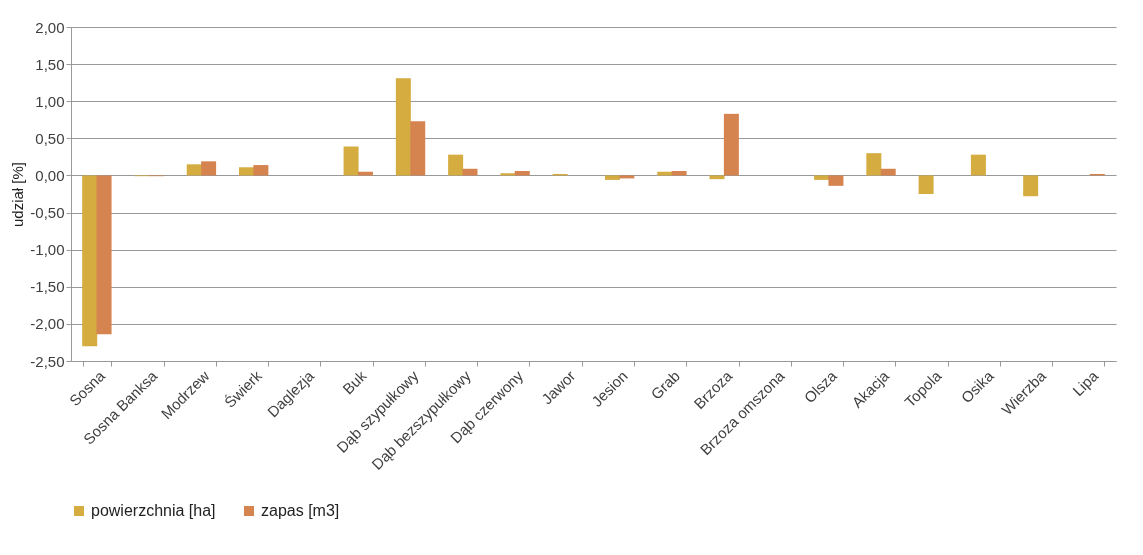 This screenshot has width=1143, height=555. What do you see at coordinates (50, 138) in the screenshot?
I see `y-tick-label: 0,50` at bounding box center [50, 138].